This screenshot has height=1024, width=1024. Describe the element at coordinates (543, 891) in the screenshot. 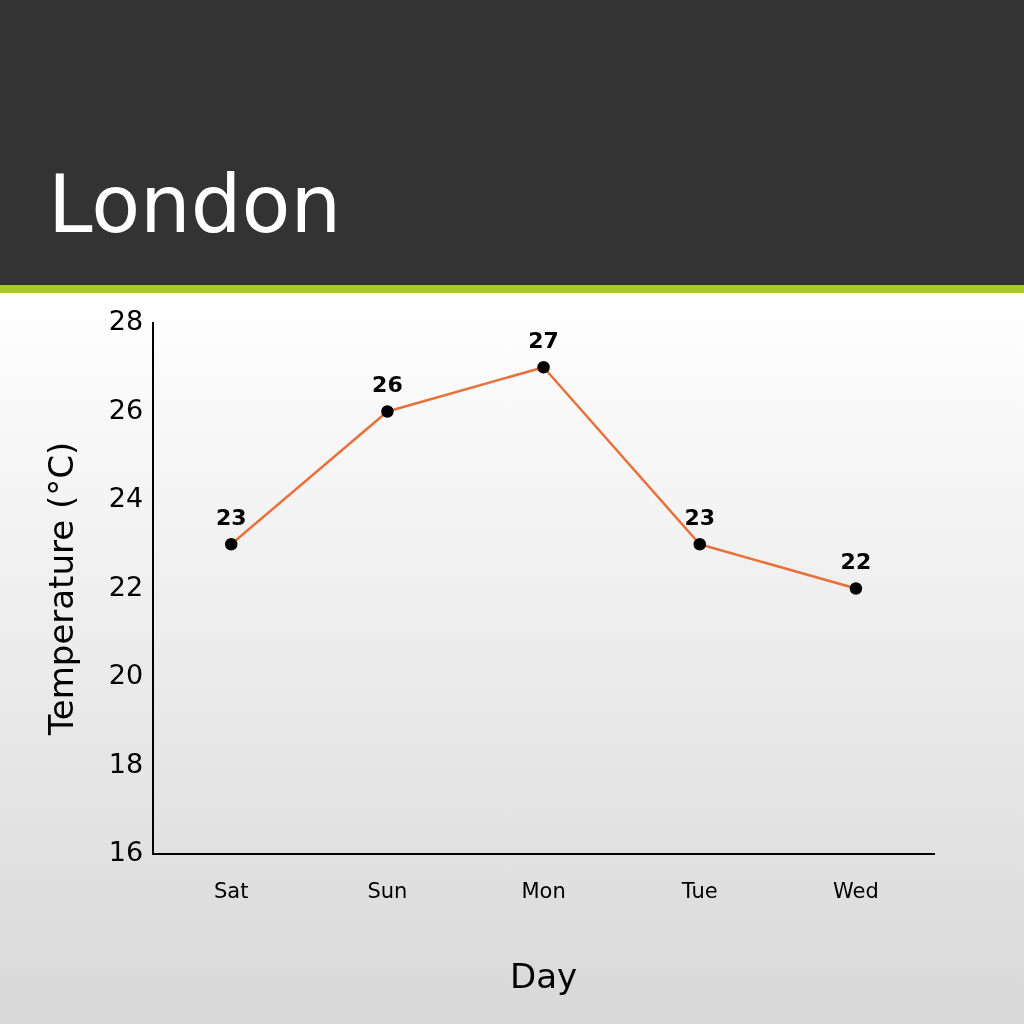

I see `x-tick-label: Mon` at that location.